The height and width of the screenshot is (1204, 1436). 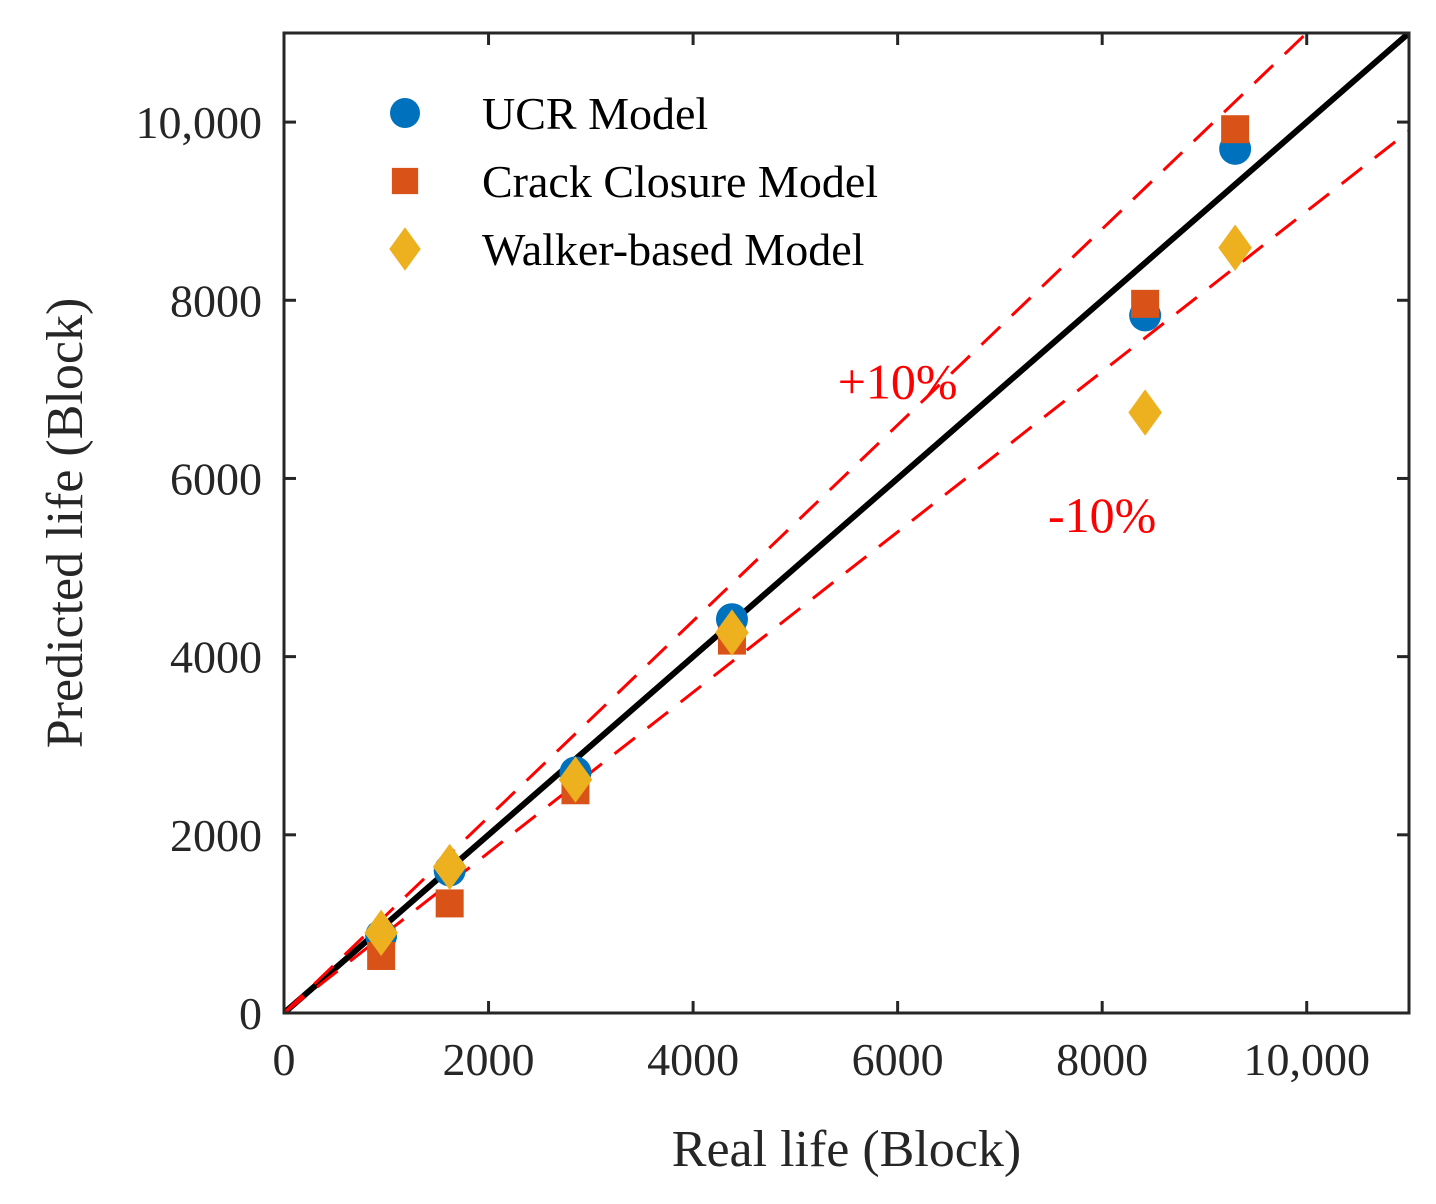 I want to click on y-axis-title: Predicted life (Block), so click(x=65, y=523).